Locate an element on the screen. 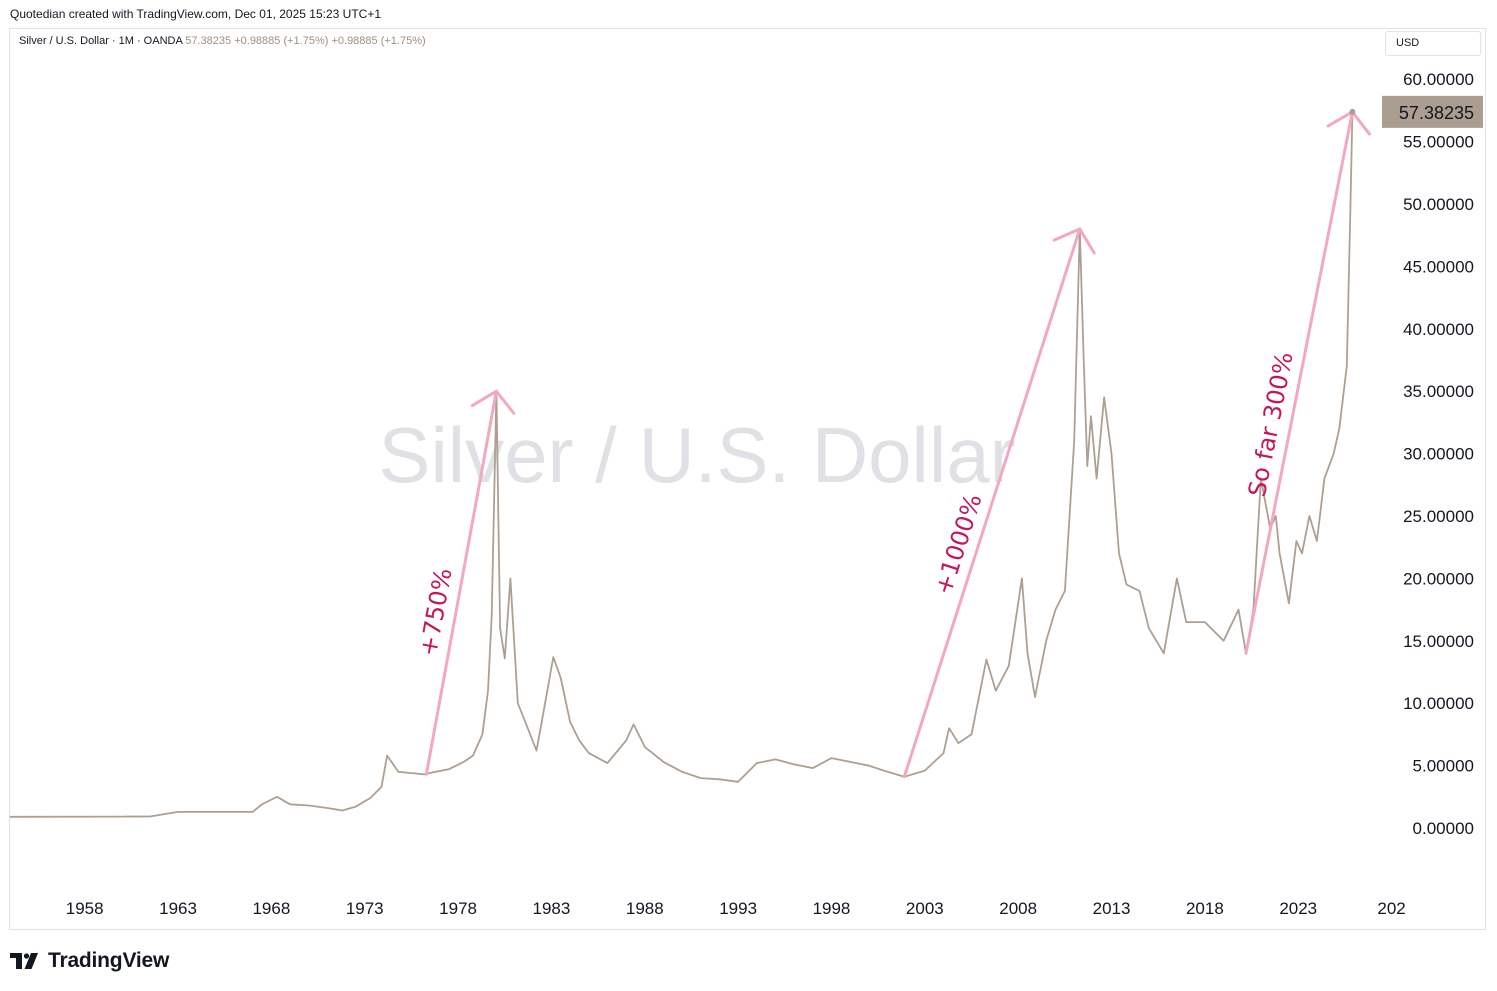 Image resolution: width=1497 pixels, height=991 pixels. x-tick-label: 1998 is located at coordinates (832, 908).